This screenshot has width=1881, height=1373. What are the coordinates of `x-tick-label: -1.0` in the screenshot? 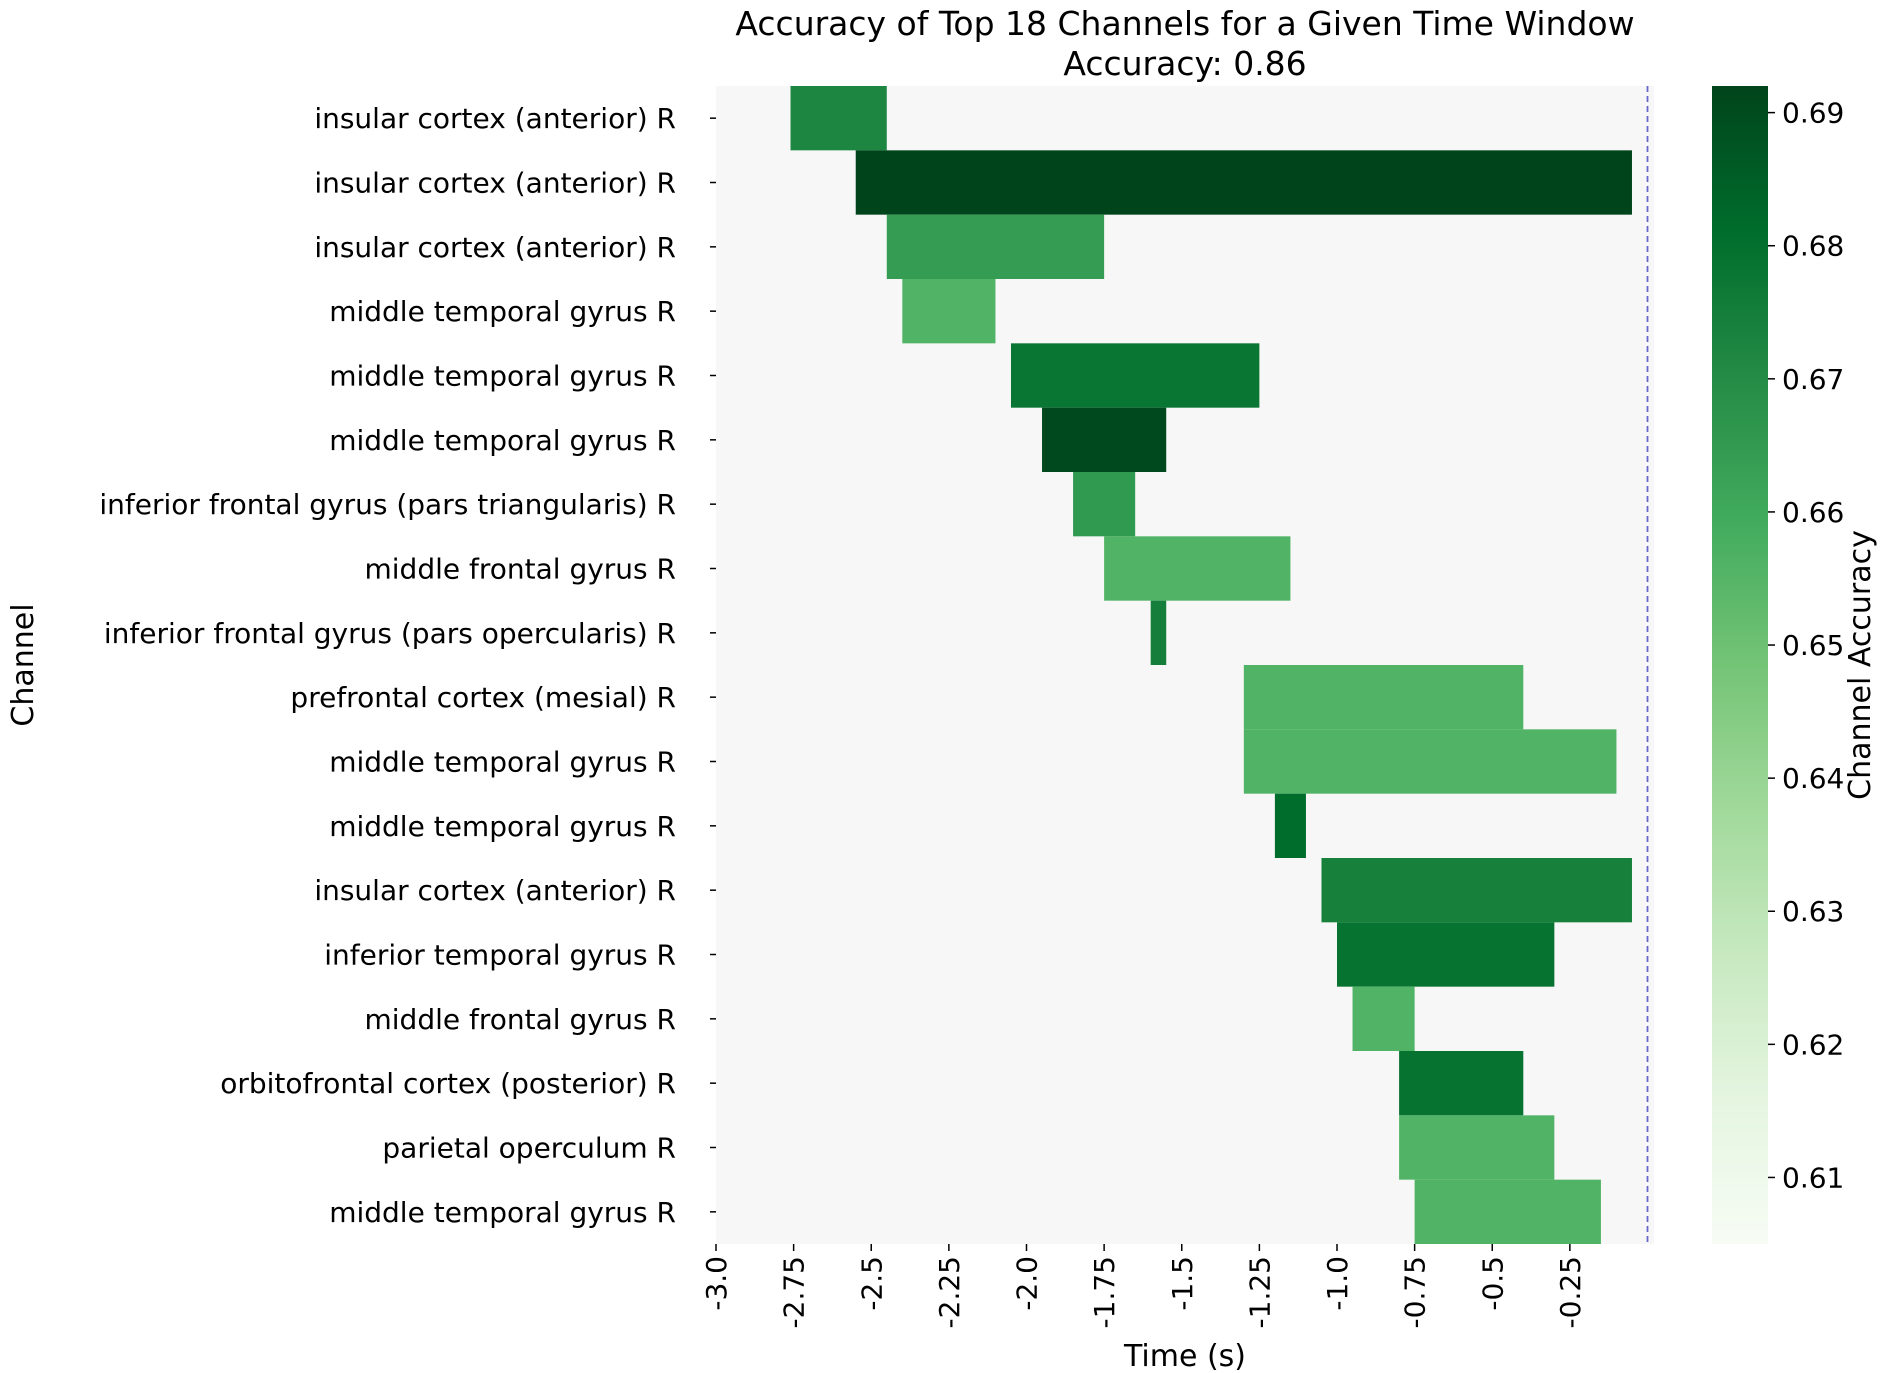 It's located at (1337, 1283).